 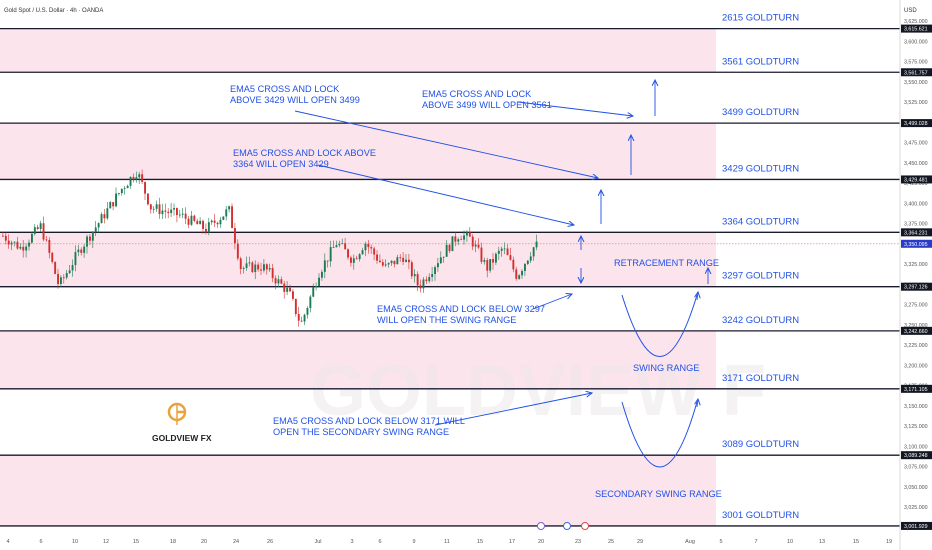 What do you see at coordinates (281, 164) in the screenshot?
I see `annotation-open-3429: 3364 WILL OPEN 3429` at bounding box center [281, 164].